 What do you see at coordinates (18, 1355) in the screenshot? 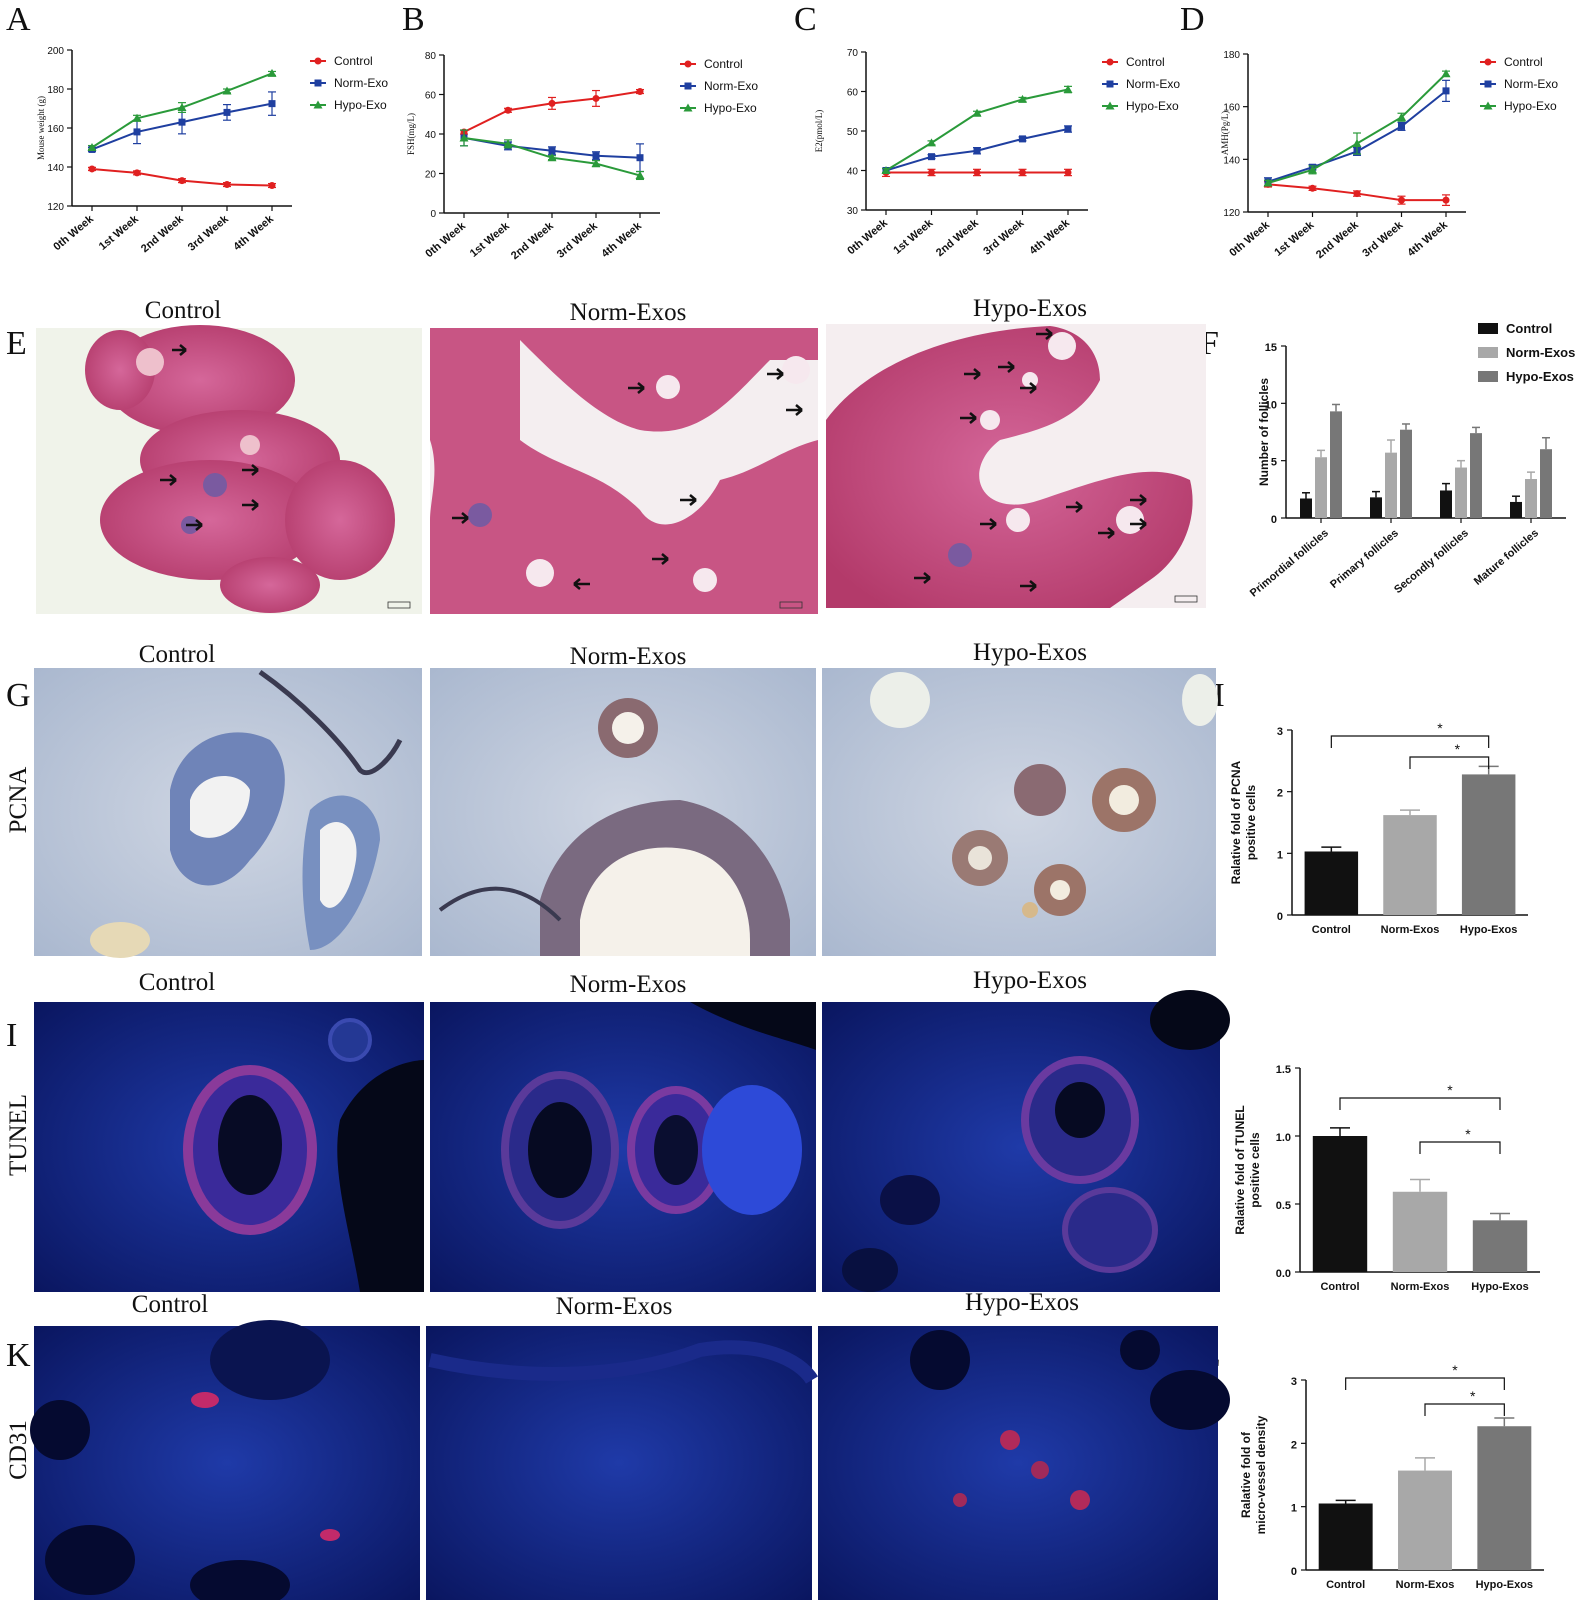
I see `panel-letter-k: K` at bounding box center [18, 1355].